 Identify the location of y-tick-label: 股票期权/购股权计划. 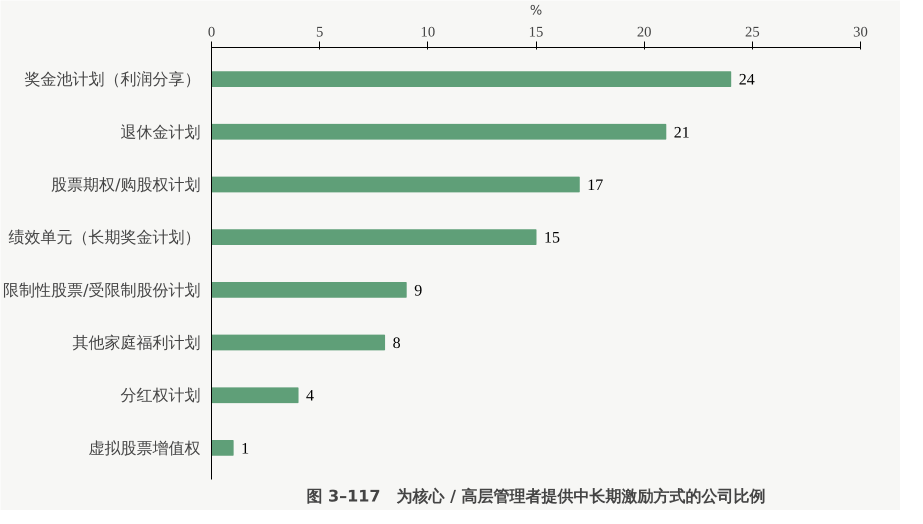
(125, 184).